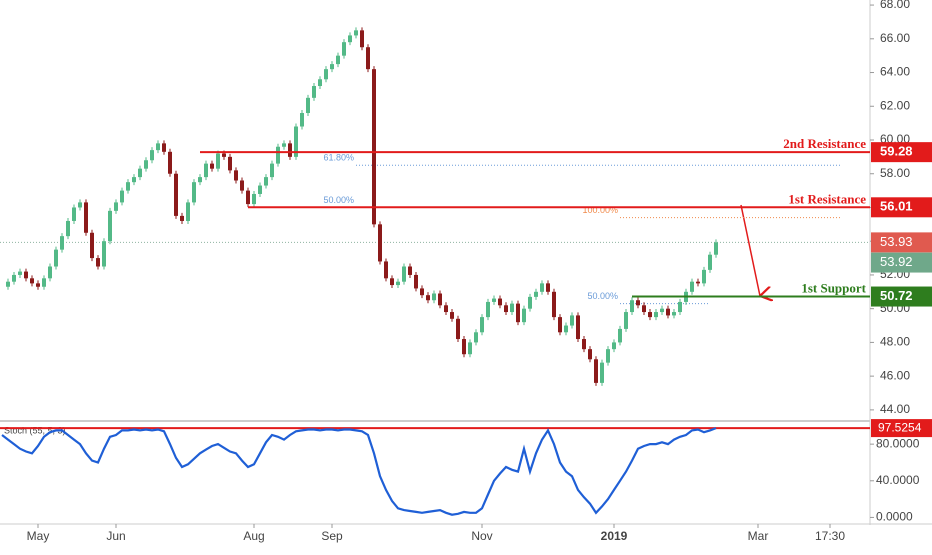 This screenshot has height=555, width=932. What do you see at coordinates (896, 241) in the screenshot?
I see `price-label: 53.93` at bounding box center [896, 241].